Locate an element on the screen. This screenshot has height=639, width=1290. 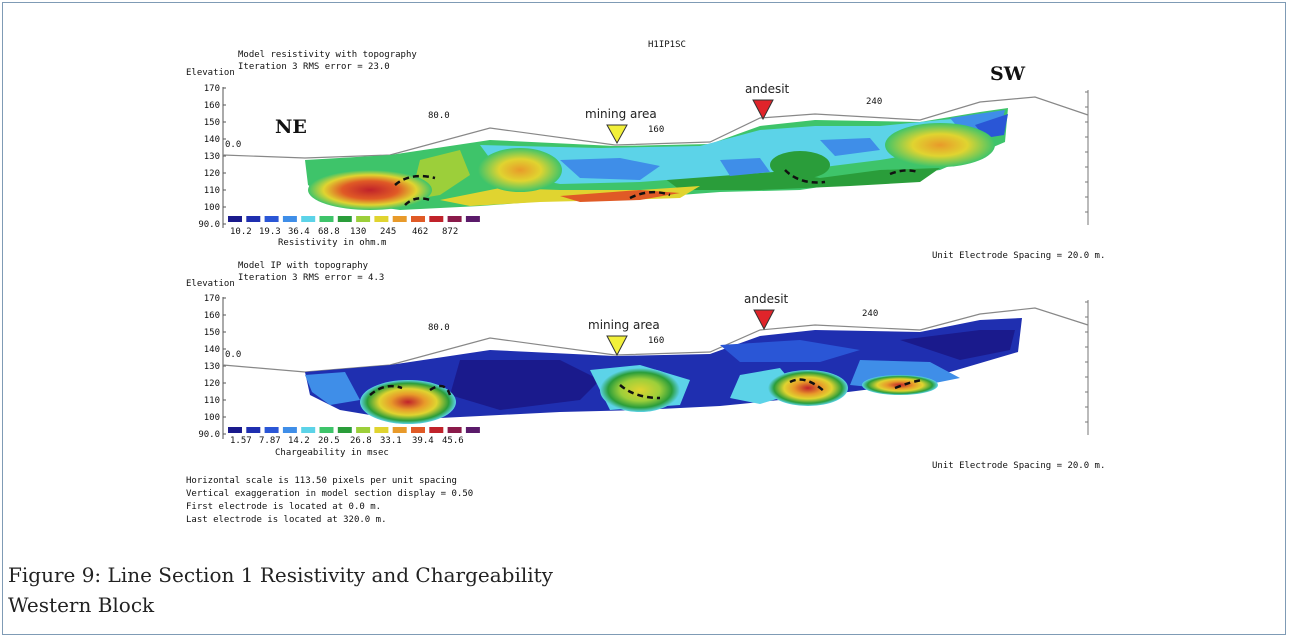
top-scale-value-1: 19.3 is located at coordinates (270, 232).